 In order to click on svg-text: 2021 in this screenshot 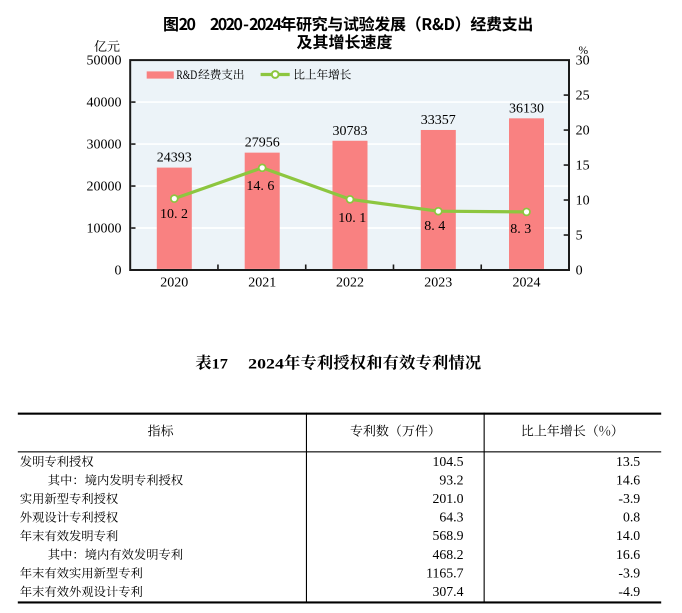, I will do `click(262, 283)`.